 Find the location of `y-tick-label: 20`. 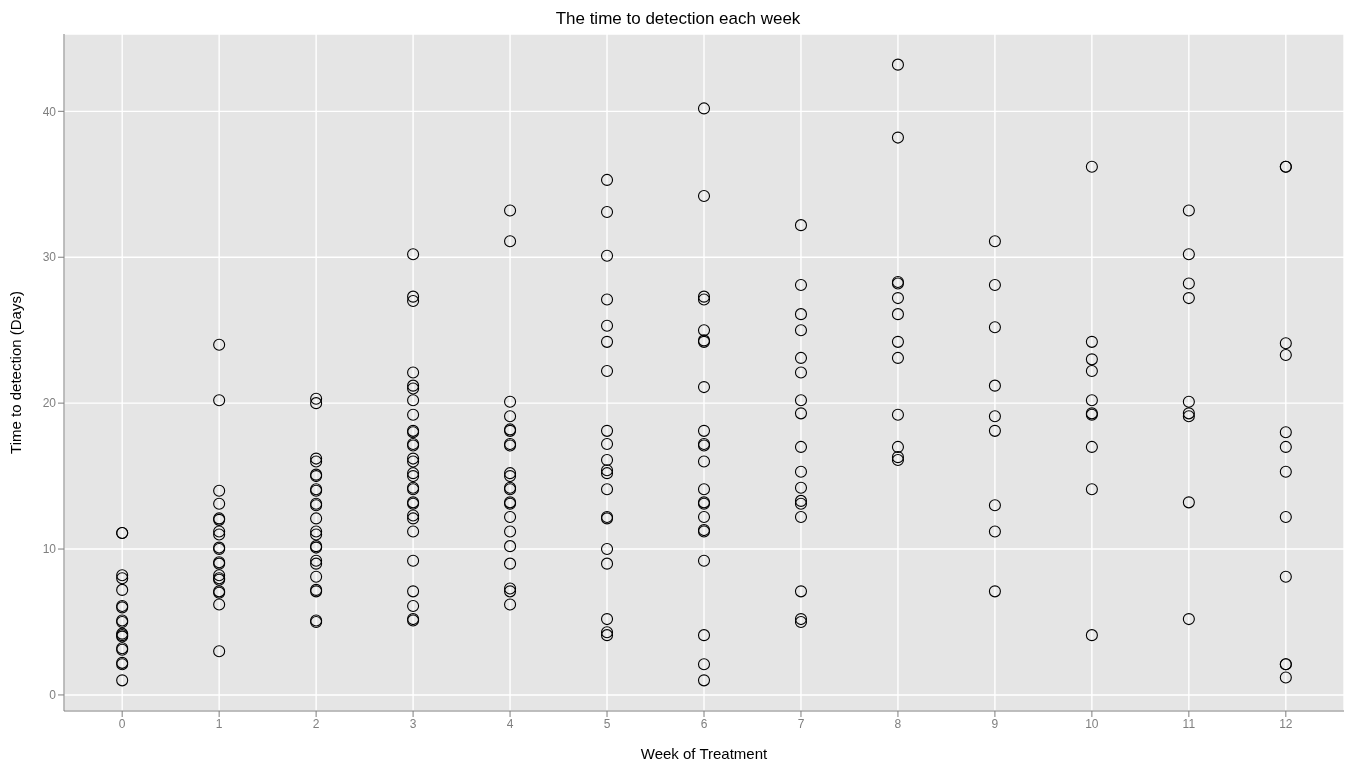

y-tick-label: 20 is located at coordinates (49, 403).